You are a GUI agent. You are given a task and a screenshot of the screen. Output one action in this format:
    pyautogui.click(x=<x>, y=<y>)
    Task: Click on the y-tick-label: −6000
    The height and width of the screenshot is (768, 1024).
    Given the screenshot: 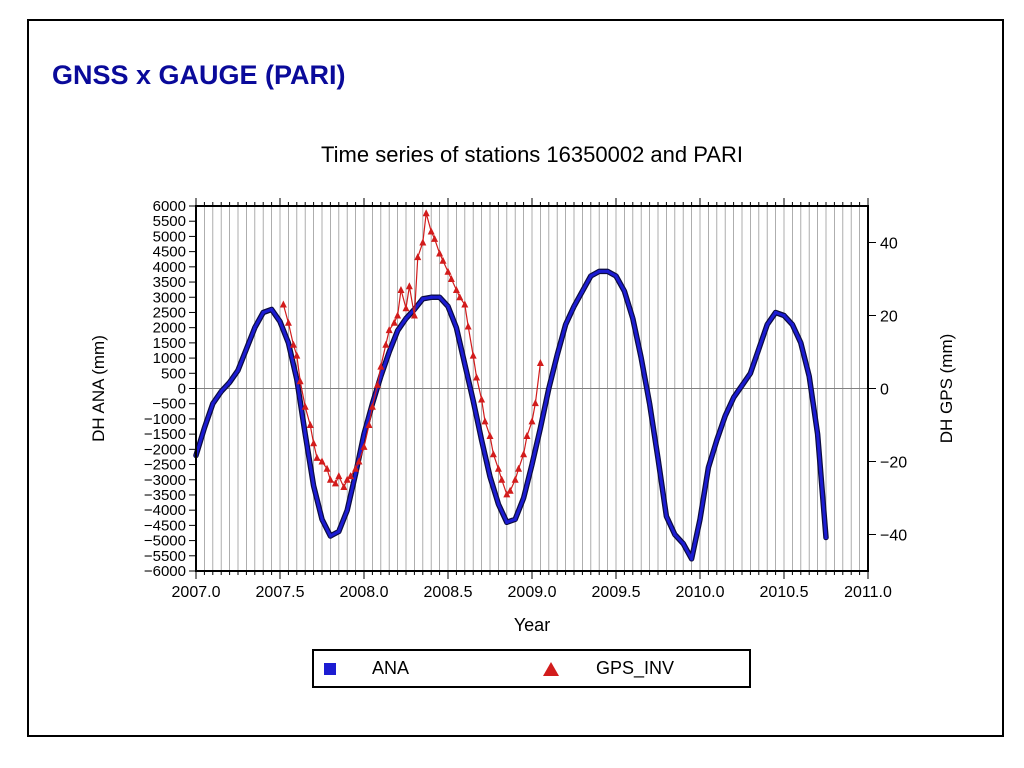 What is the action you would take?
    pyautogui.click(x=165, y=571)
    